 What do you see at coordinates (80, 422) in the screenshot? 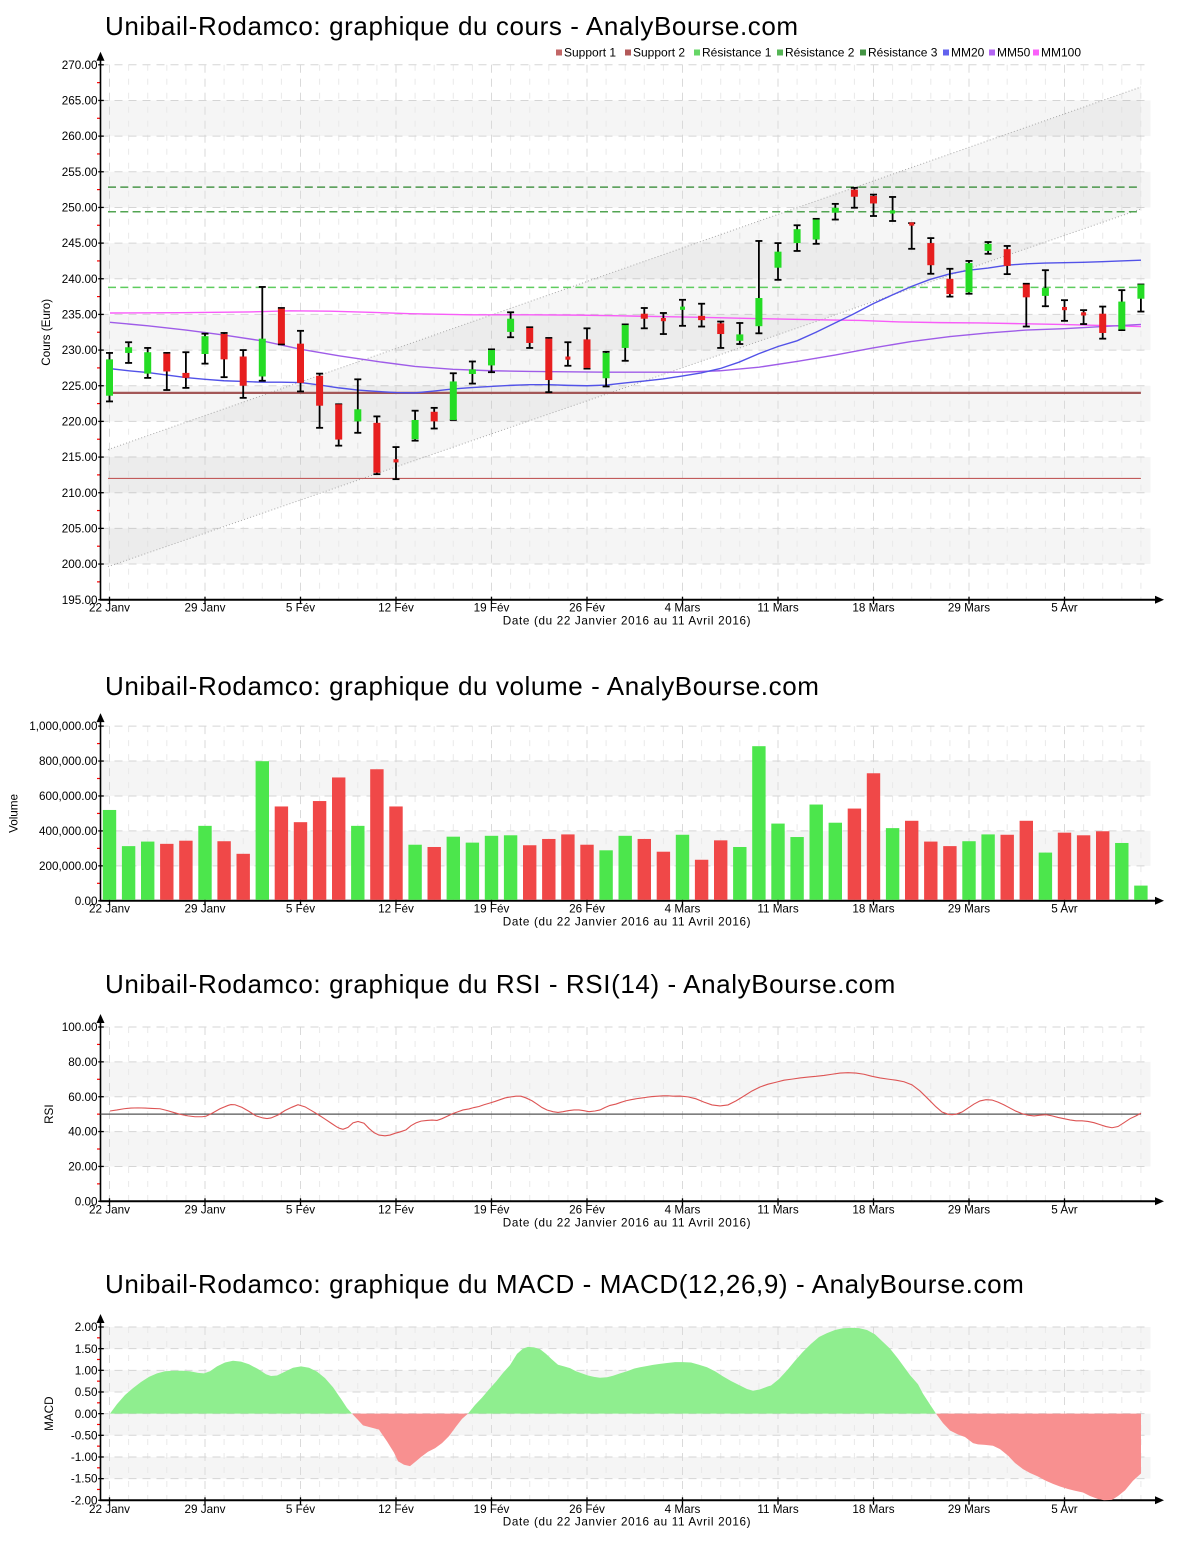
I see `svg-text: 220.00` at bounding box center [80, 422].